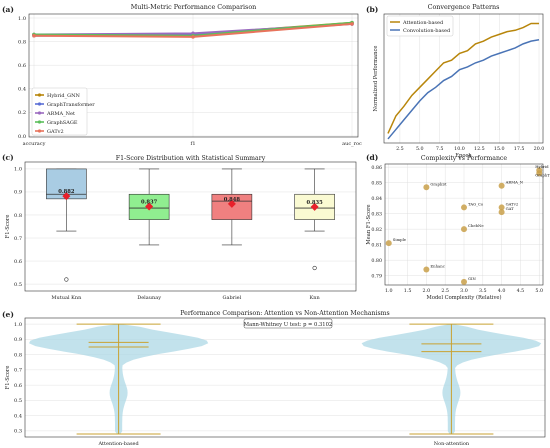 Image resolution: width=550 pixels, height=448 pixels. I want to click on panel-c-mean-label: 0.882, so click(66, 192).